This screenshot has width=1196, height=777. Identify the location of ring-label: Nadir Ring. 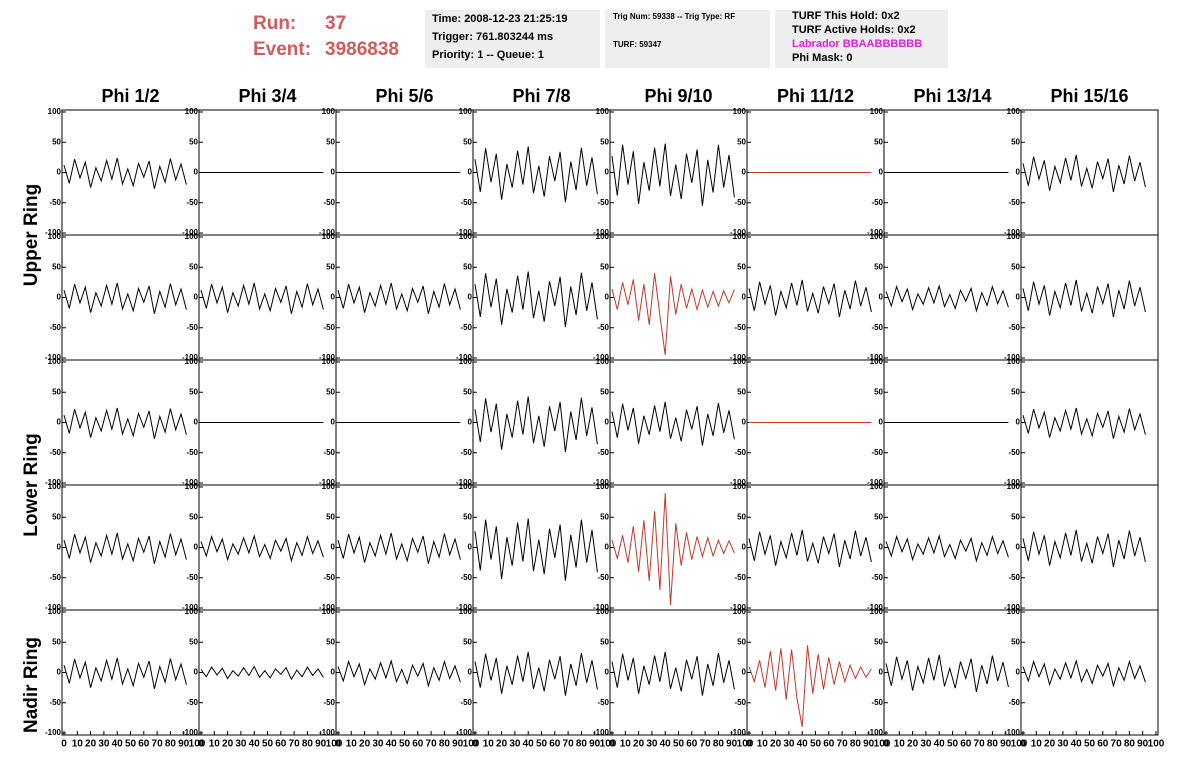
(31, 685).